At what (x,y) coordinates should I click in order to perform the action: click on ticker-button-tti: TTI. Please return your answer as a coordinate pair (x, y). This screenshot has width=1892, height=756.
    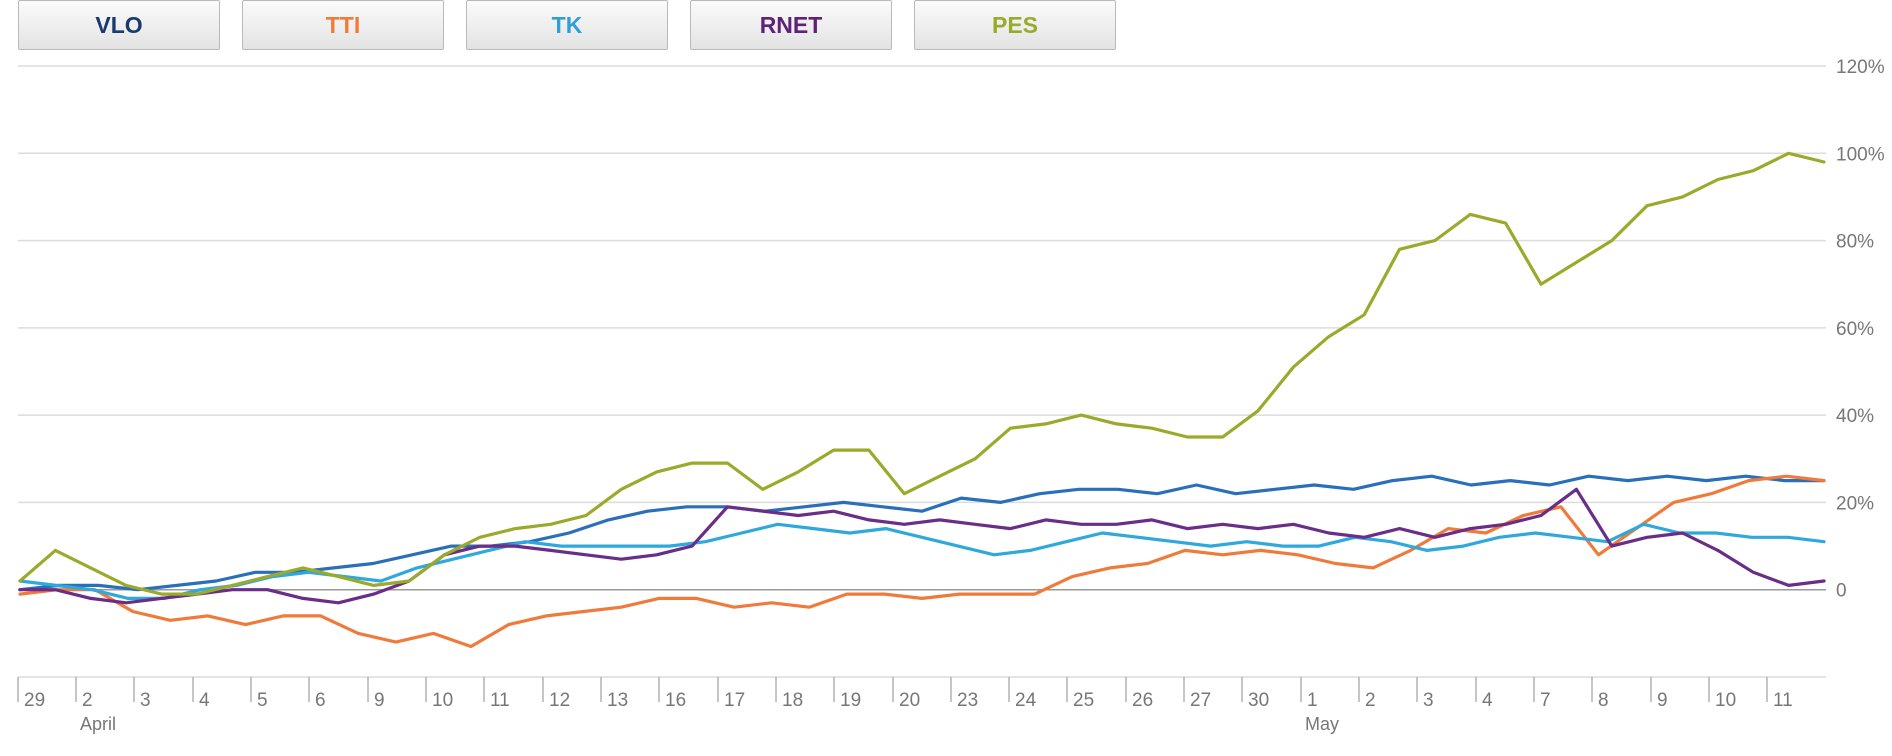
    Looking at the image, I should click on (343, 25).